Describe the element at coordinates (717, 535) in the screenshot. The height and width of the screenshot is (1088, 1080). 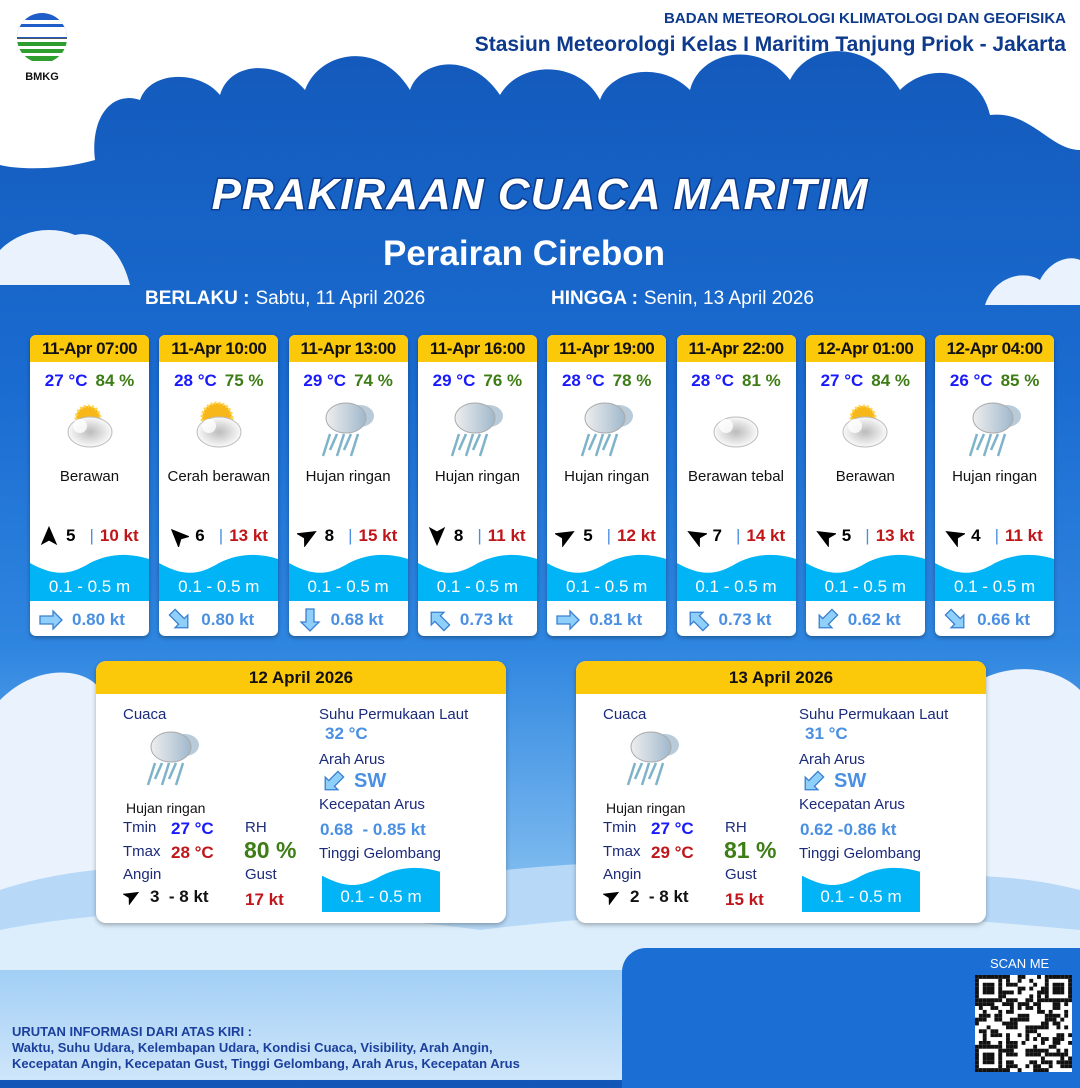
I see `wind-speed: 7` at that location.